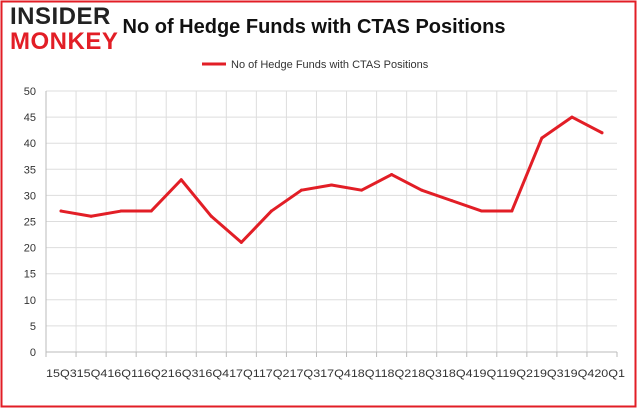 The height and width of the screenshot is (408, 637). What do you see at coordinates (330, 65) in the screenshot?
I see `legend-label: No of Hedge Funds with CTAS Positions` at bounding box center [330, 65].